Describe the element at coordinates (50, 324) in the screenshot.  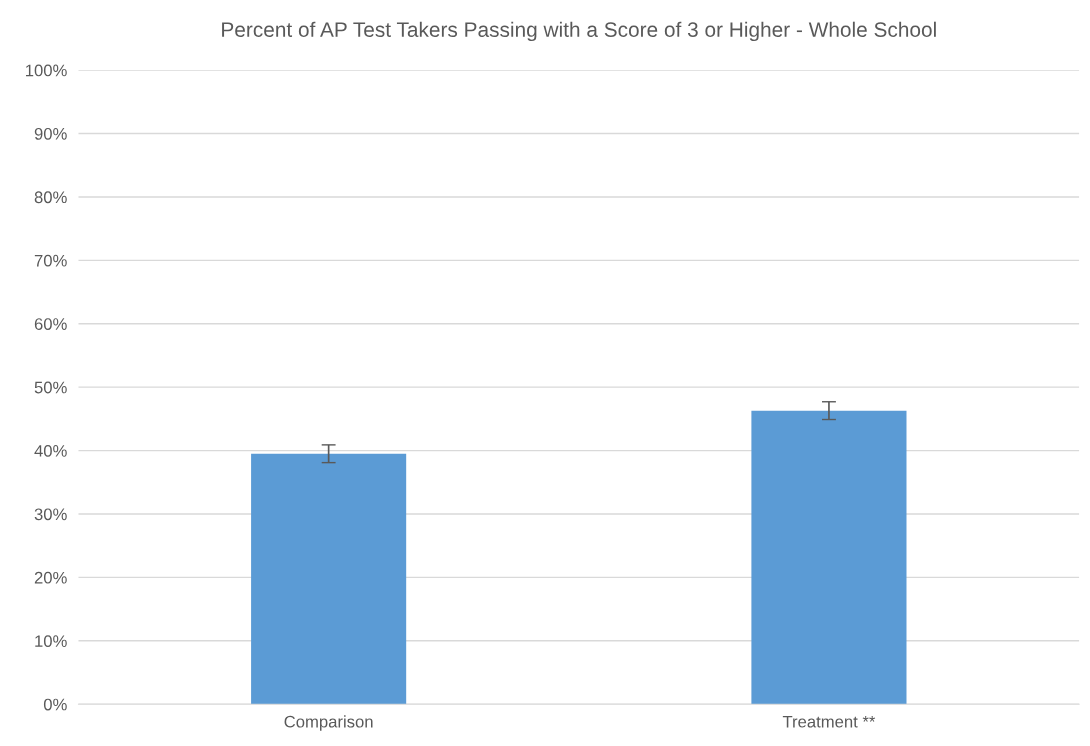
I see `y-tick-label: 60%` at that location.